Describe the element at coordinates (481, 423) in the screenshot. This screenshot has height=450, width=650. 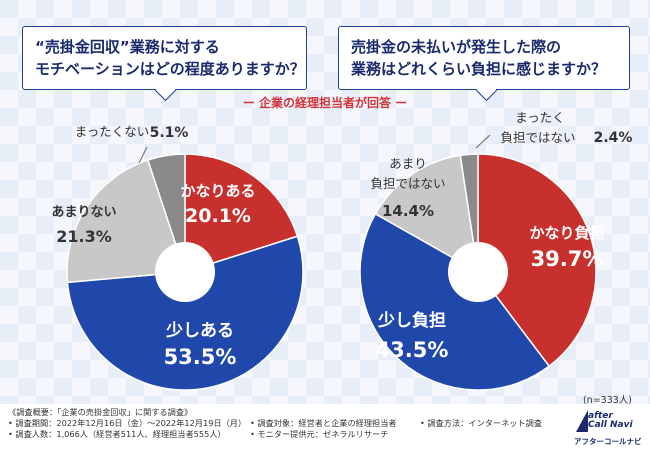
I see `survey-method: • 調査方法：インターネット調査` at that location.